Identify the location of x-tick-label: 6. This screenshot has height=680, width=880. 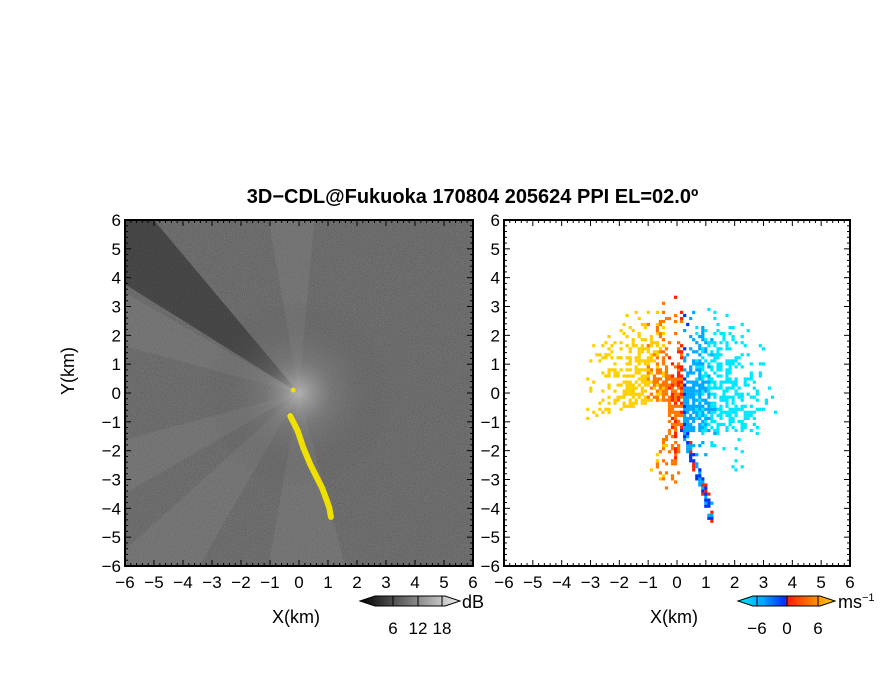
(472, 582).